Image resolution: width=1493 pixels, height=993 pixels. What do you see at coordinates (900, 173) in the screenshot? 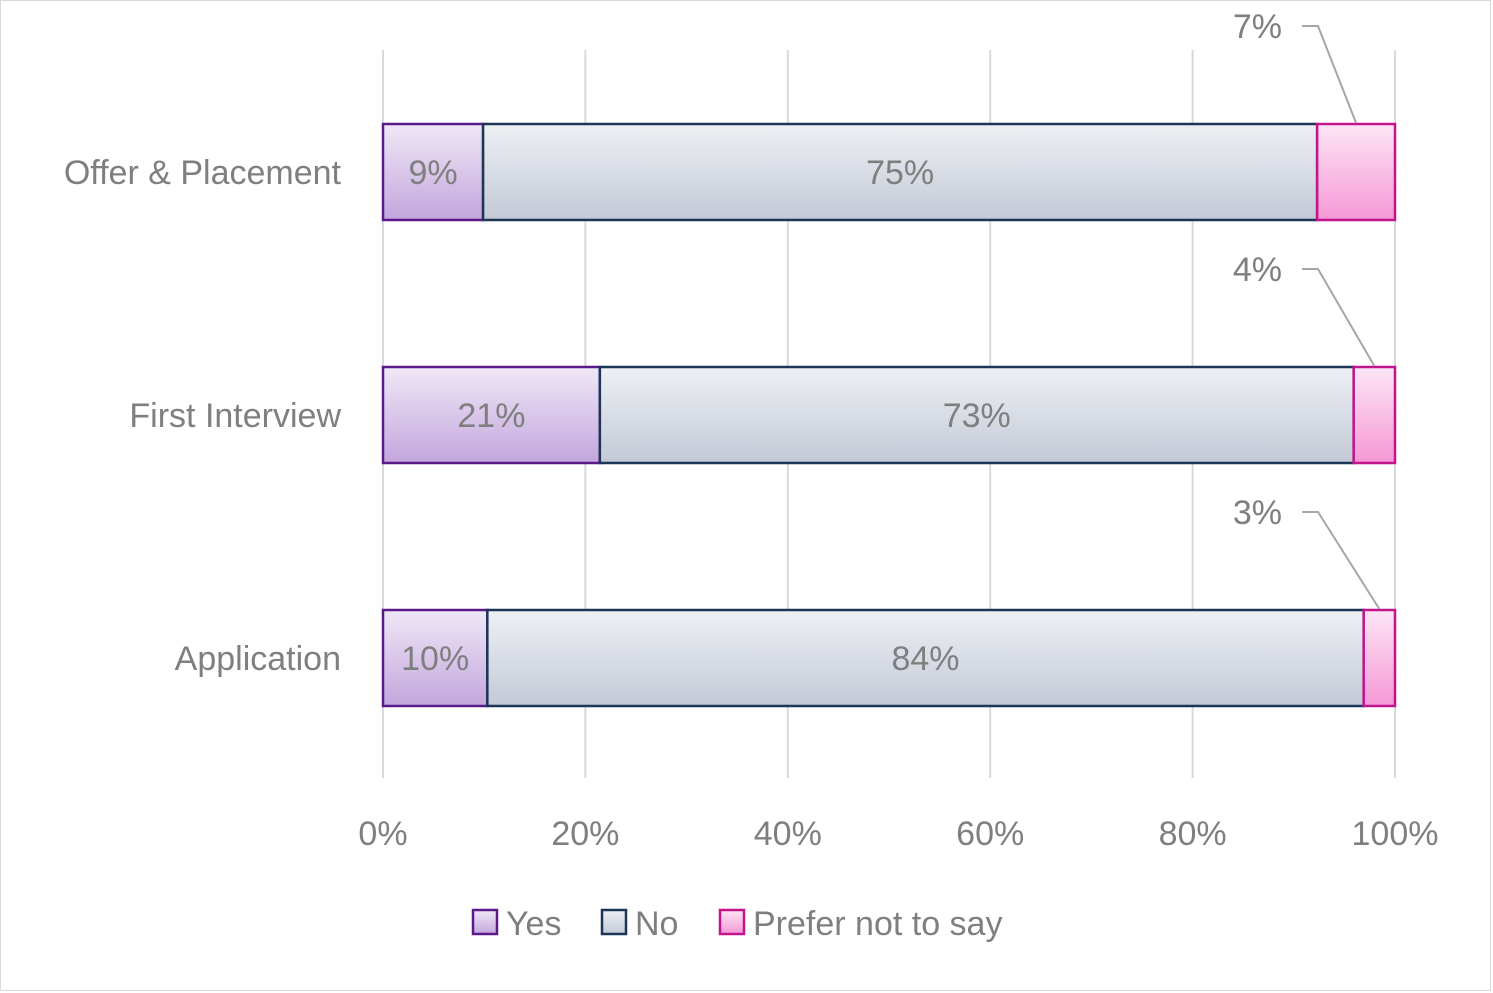
I see `data-label: 75%` at bounding box center [900, 173].